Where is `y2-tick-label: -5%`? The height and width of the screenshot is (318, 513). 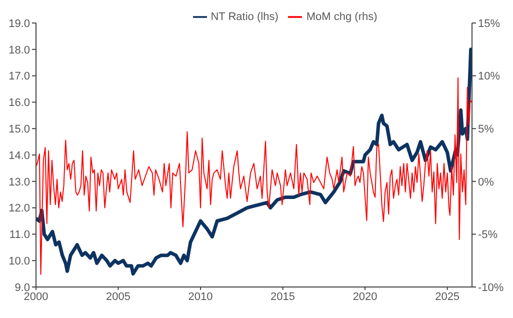 y2-tick-label: -5% is located at coordinates (488, 235).